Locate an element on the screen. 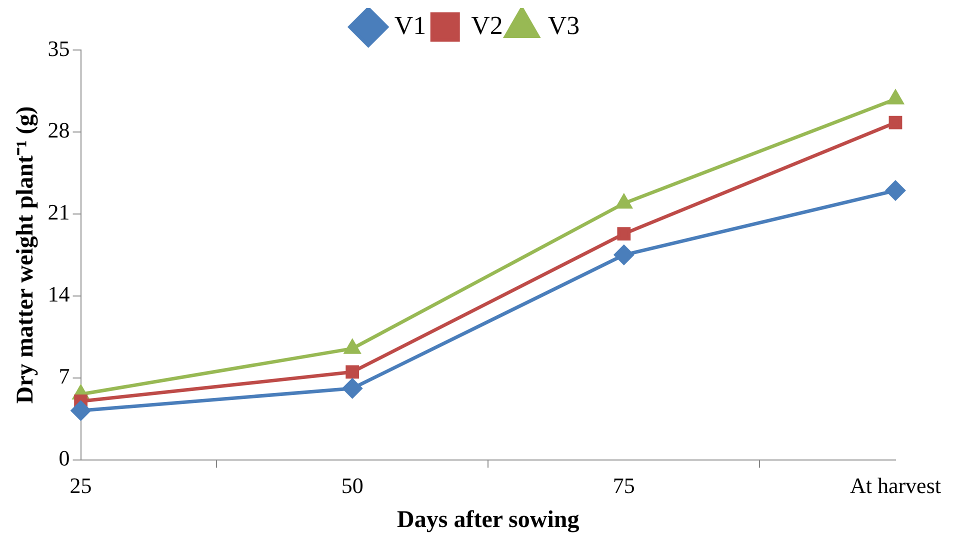  y-tick-label: 7 is located at coordinates (64, 376).